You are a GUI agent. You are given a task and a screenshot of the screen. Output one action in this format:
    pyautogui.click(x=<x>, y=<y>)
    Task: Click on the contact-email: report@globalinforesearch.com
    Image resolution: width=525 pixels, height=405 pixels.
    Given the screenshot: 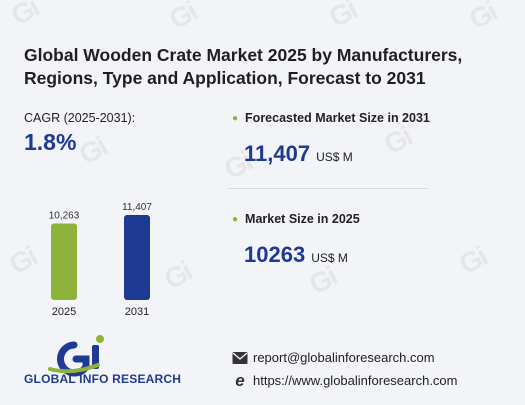 What is the action you would take?
    pyautogui.click(x=333, y=357)
    